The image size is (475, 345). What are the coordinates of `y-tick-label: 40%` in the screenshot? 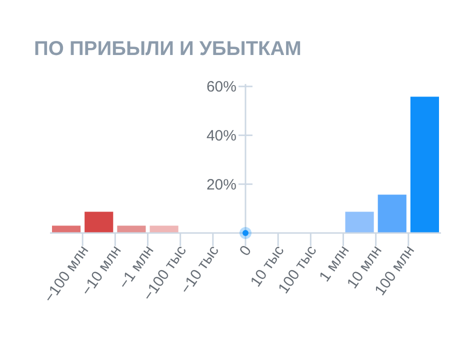 It's located at (221, 136).